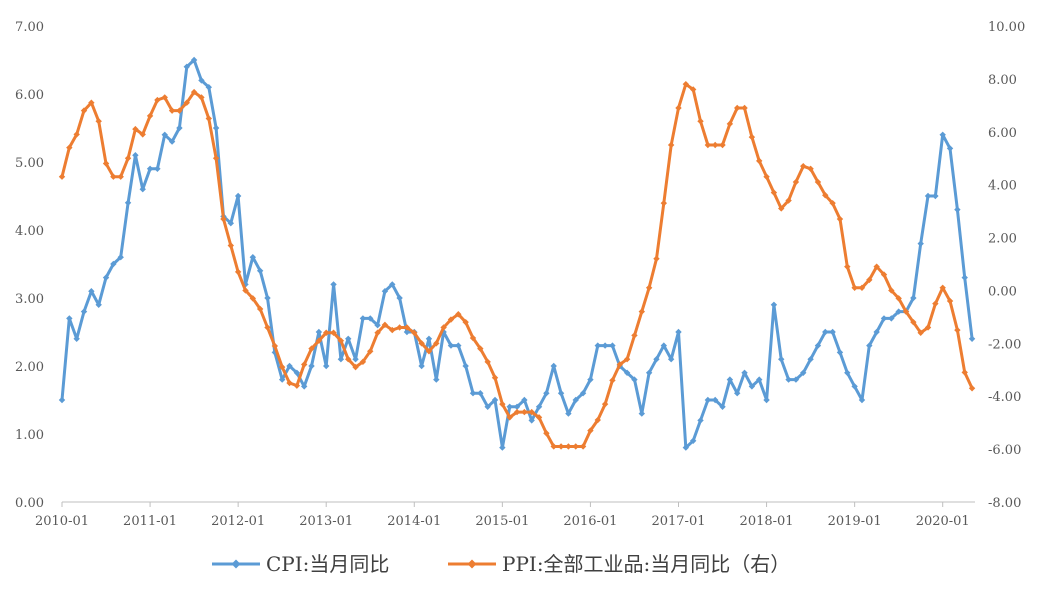  Describe the element at coordinates (327, 564) in the screenshot. I see `legend-label-cpi: CPI:当月同比` at that location.